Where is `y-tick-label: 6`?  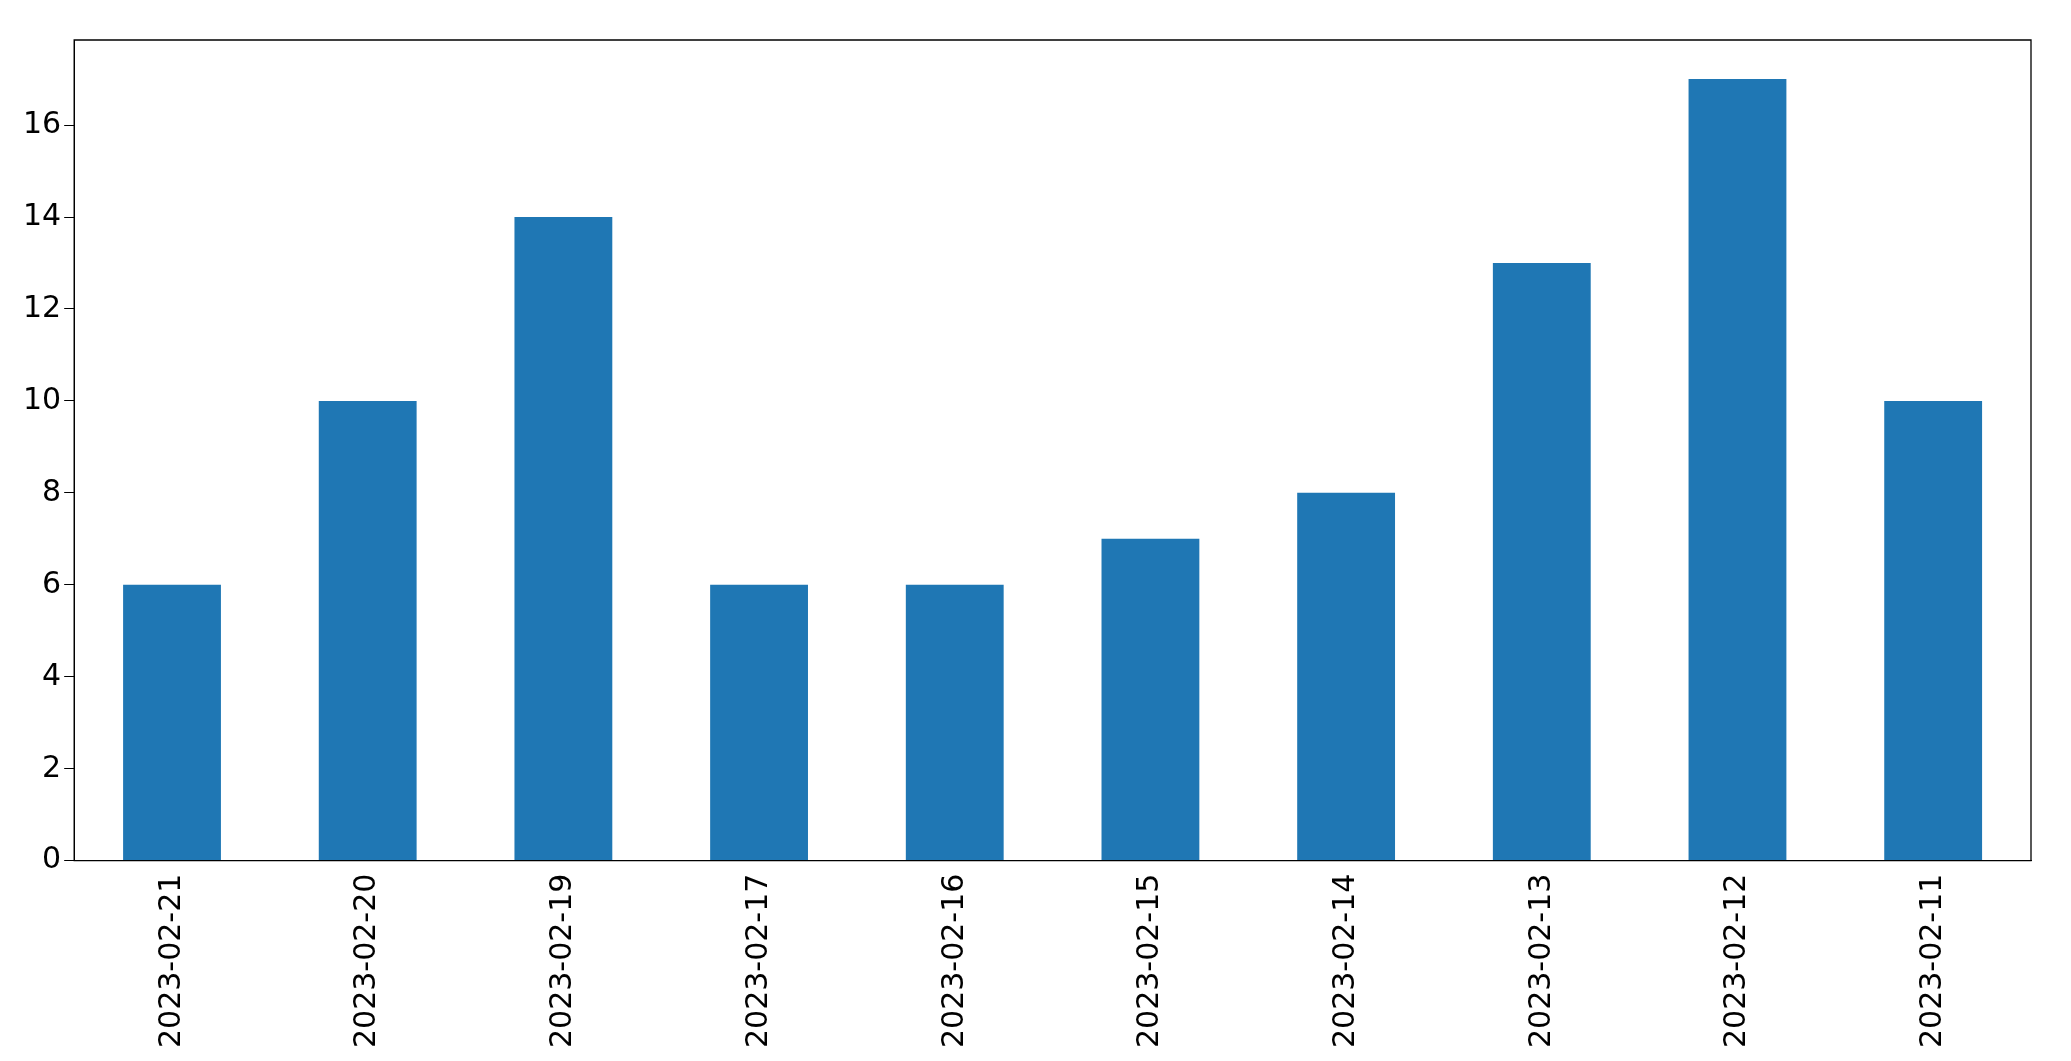
y-tick-label: 6 is located at coordinates (52, 582).